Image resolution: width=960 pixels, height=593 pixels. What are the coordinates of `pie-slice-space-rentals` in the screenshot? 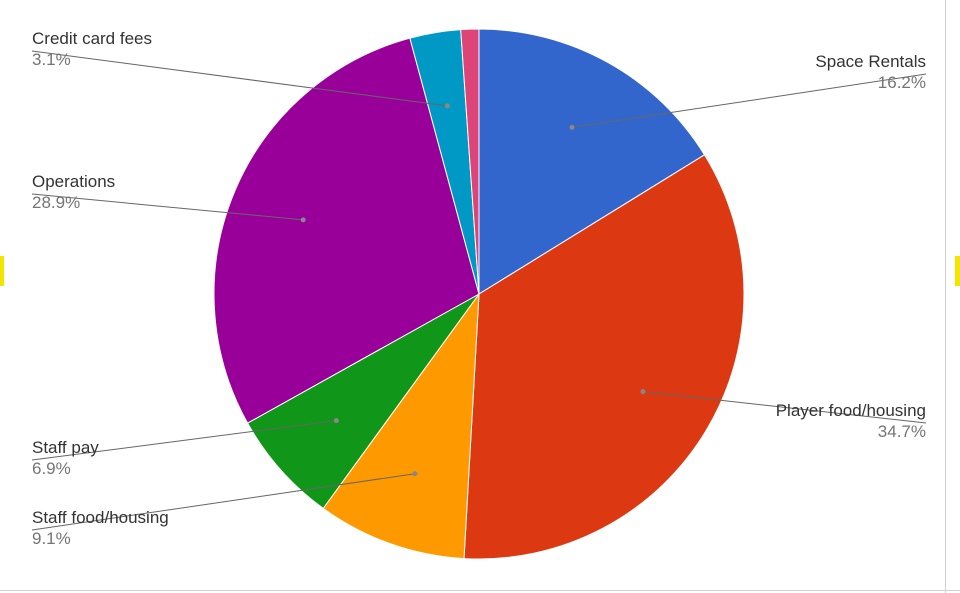 It's located at (592, 161).